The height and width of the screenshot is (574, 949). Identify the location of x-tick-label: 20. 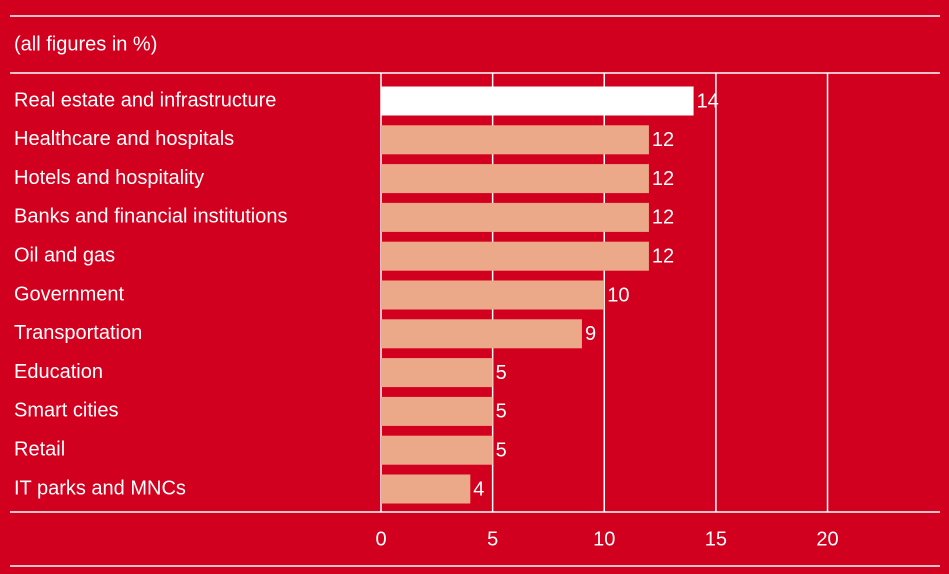
(827, 539).